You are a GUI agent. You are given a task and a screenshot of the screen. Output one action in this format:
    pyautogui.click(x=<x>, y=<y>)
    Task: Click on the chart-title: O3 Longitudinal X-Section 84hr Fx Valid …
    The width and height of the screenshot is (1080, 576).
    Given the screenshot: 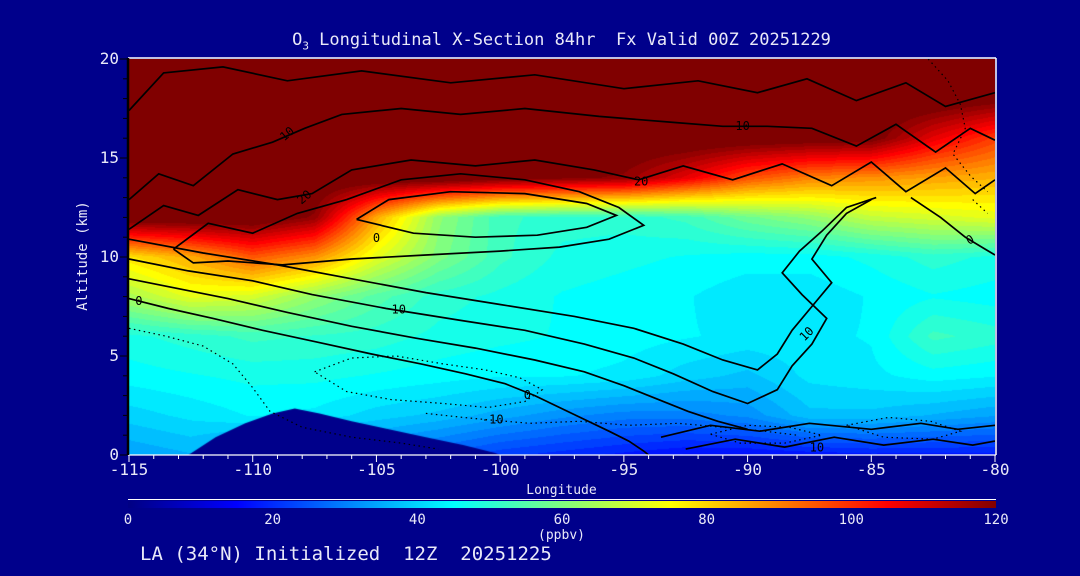 What is the action you would take?
    pyautogui.click(x=561, y=41)
    